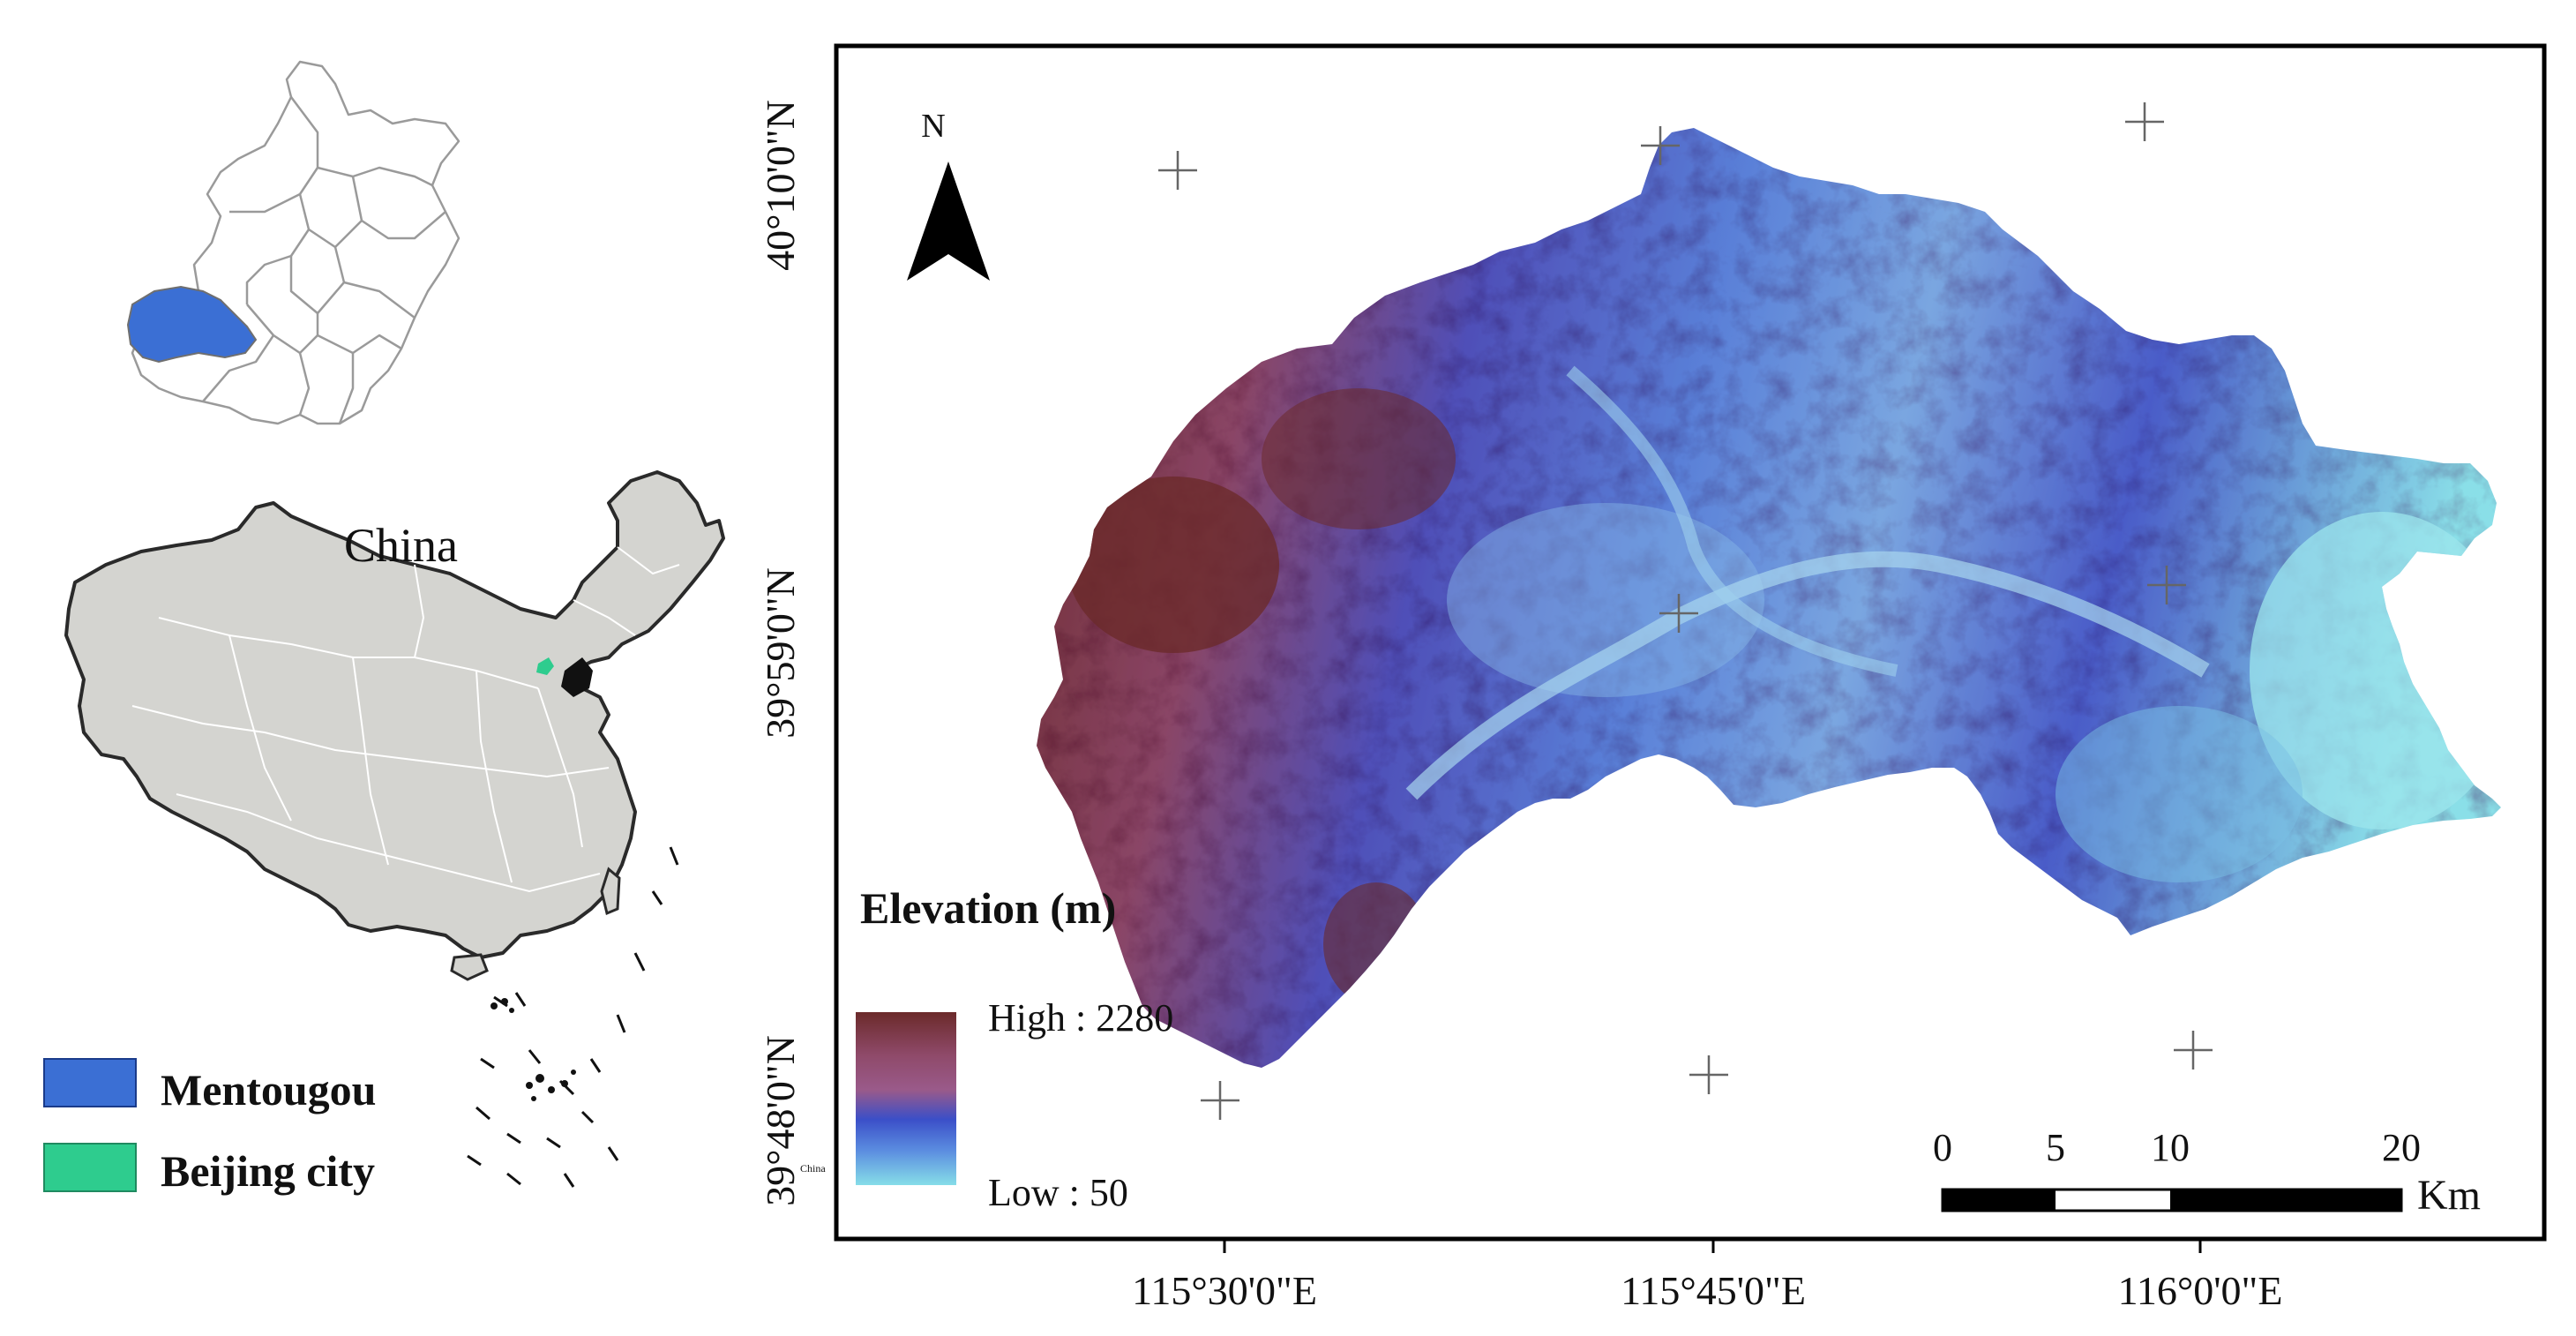  I want to click on elevation-color-ramp, so click(906, 1098).